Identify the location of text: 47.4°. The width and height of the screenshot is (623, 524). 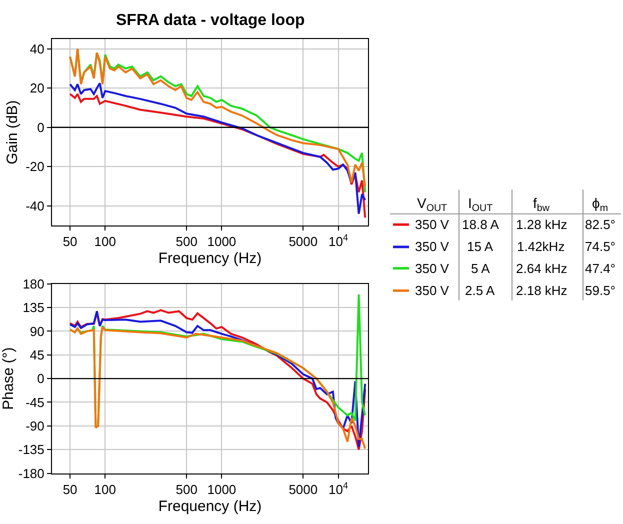
(600, 268).